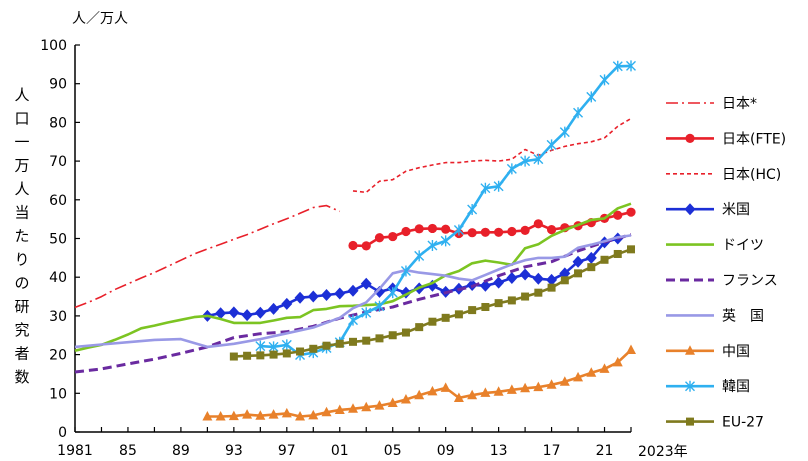 Image resolution: width=808 pixels, height=461 pixels. What do you see at coordinates (75, 451) in the screenshot?
I see `x-tick-label: 1981` at bounding box center [75, 451].